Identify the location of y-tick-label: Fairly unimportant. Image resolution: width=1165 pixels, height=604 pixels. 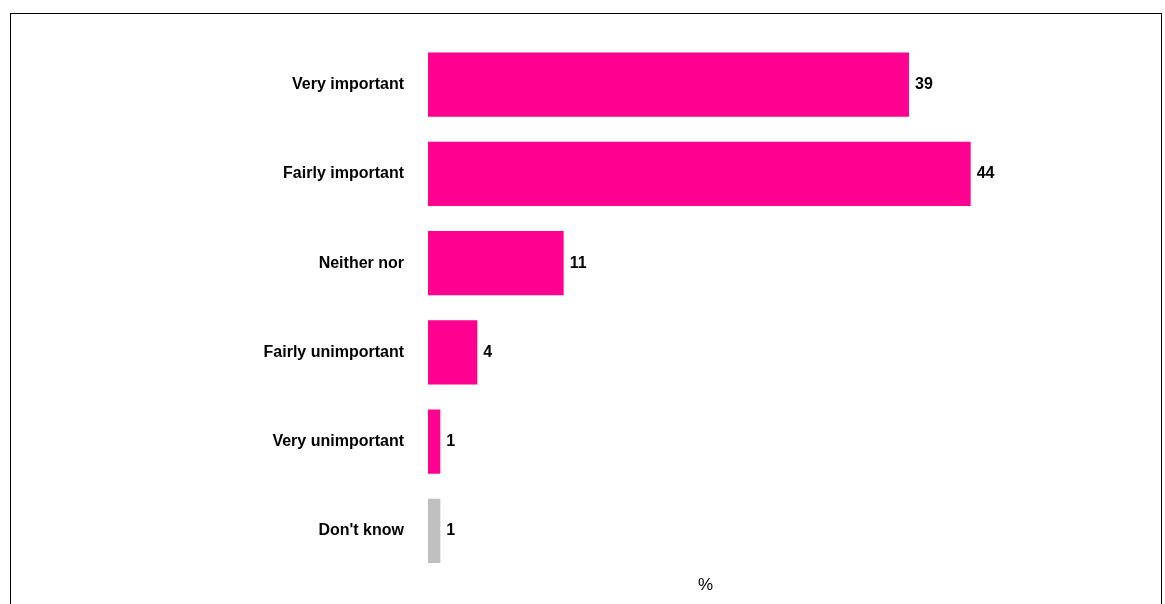
(334, 351).